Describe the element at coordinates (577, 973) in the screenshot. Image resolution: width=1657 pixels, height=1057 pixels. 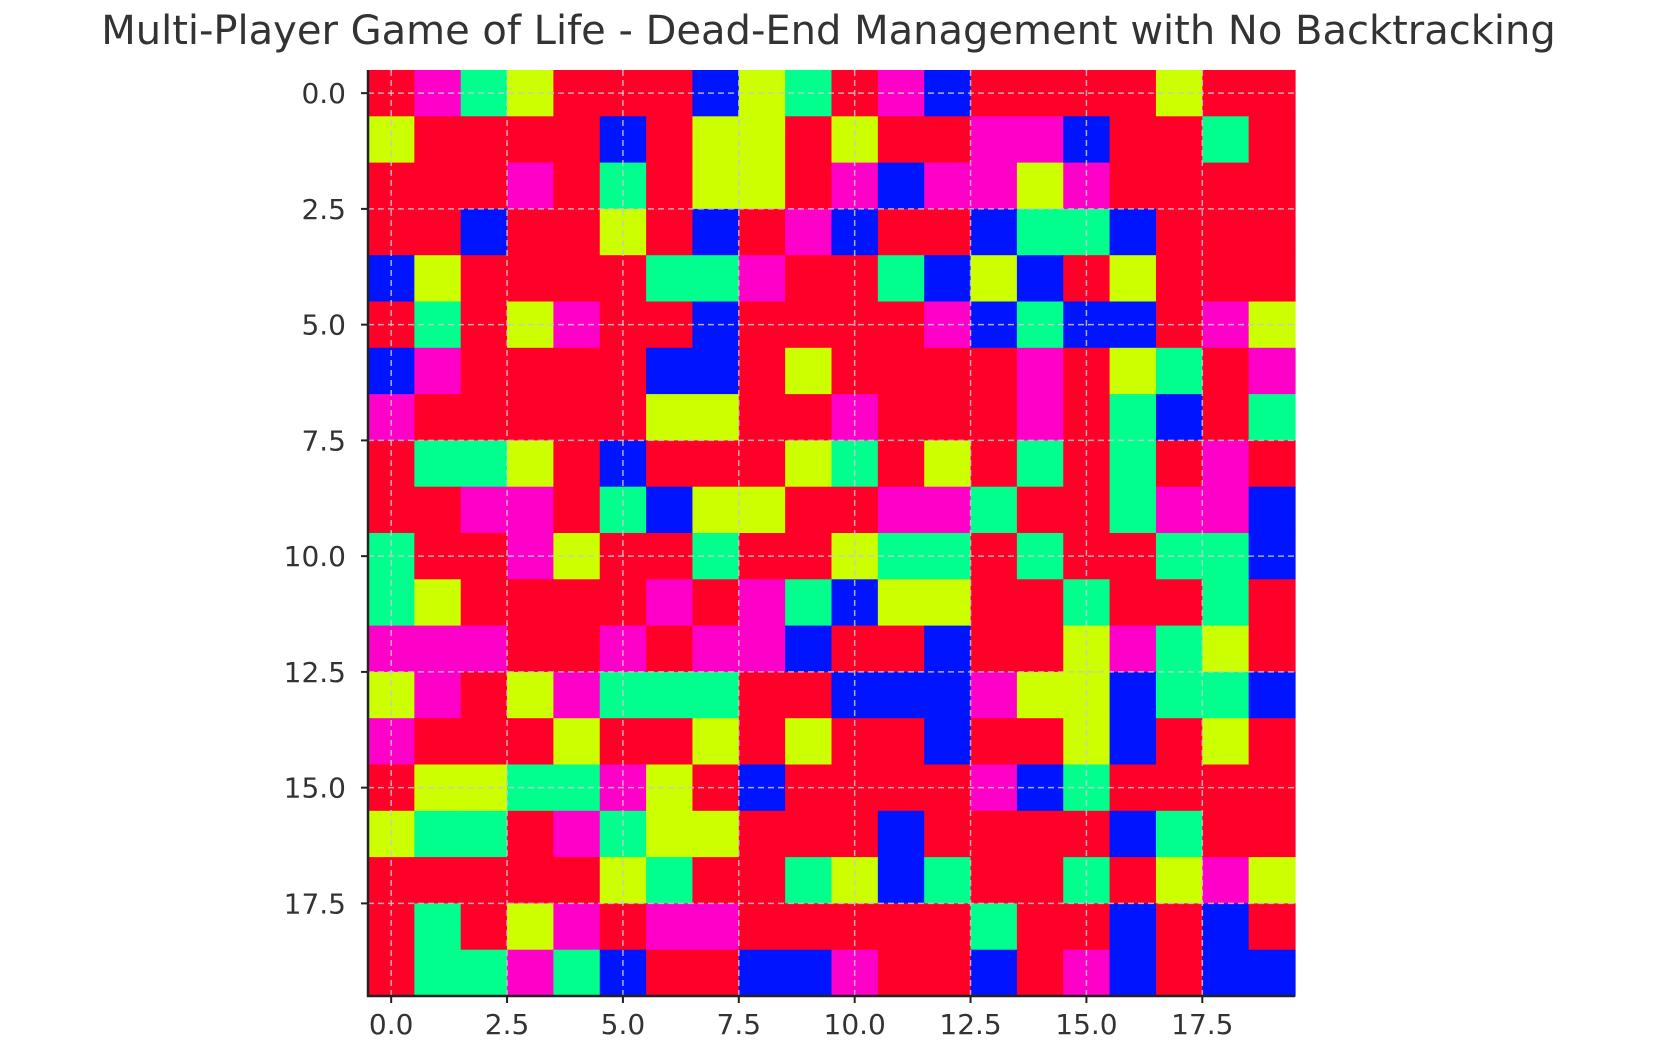
I see `heatmap-cell-r19-c4` at that location.